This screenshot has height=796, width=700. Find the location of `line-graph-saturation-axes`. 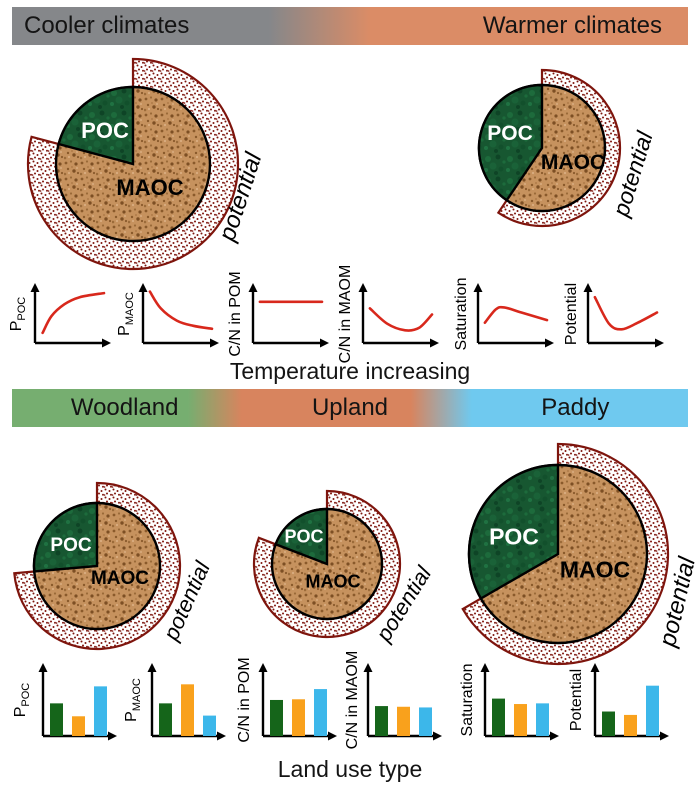

line-graph-saturation-axes is located at coordinates (513, 315).